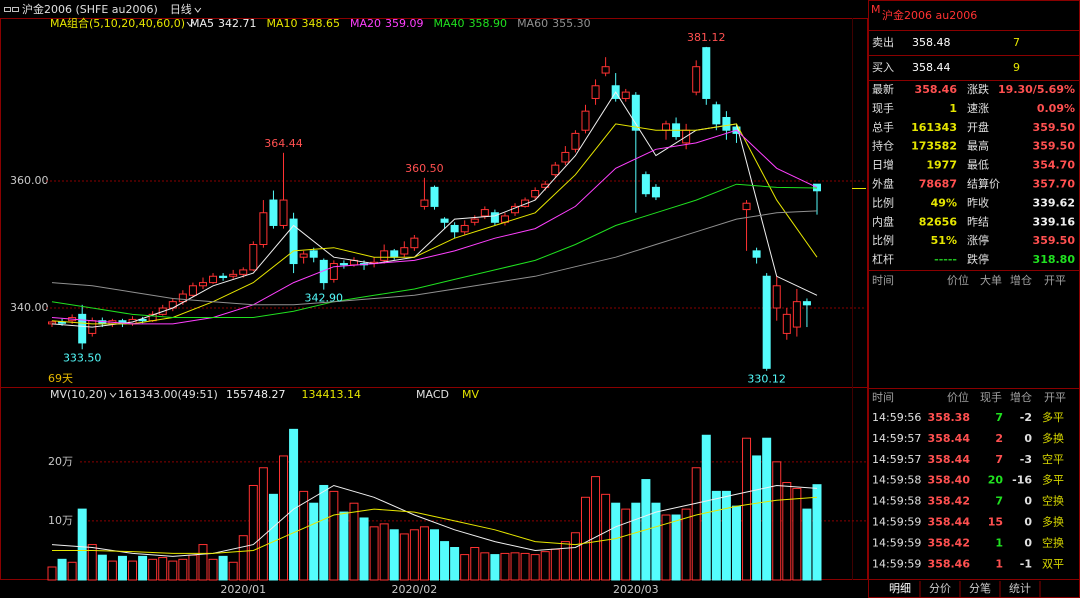 The width and height of the screenshot is (1080, 598). I want to click on stat-value: 173582, so click(934, 146).